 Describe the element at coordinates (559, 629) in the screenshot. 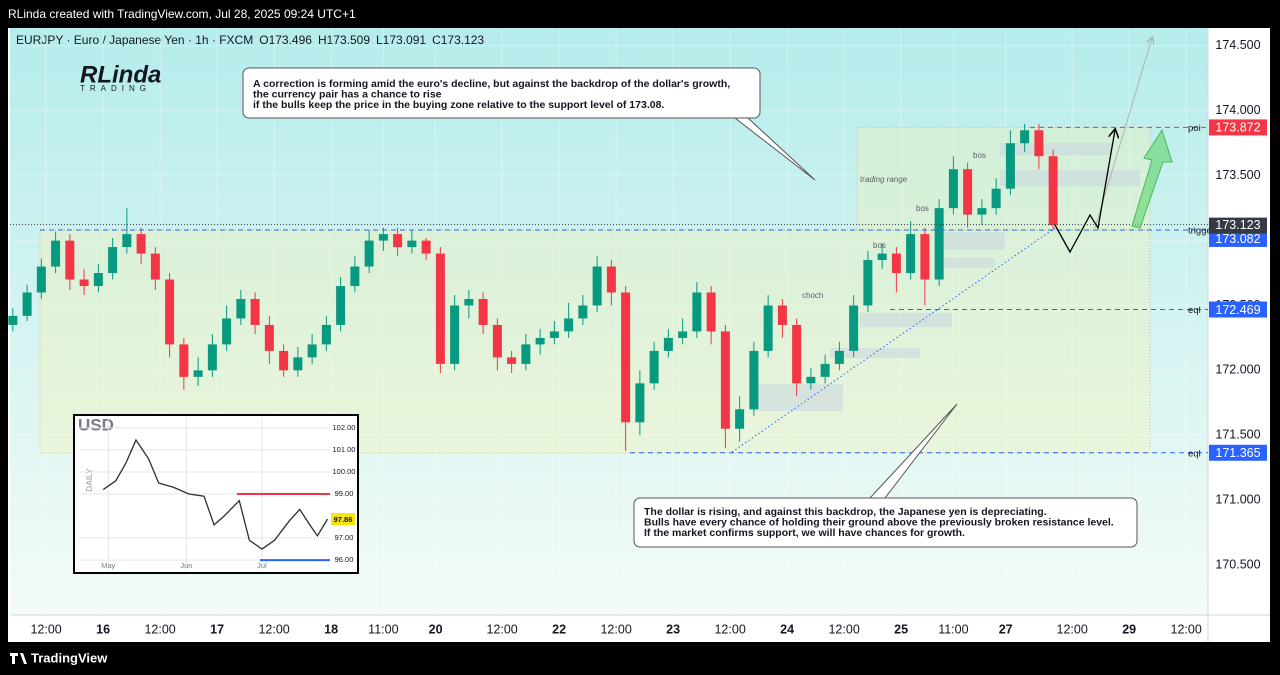

I see `x-tick-label: 22` at that location.